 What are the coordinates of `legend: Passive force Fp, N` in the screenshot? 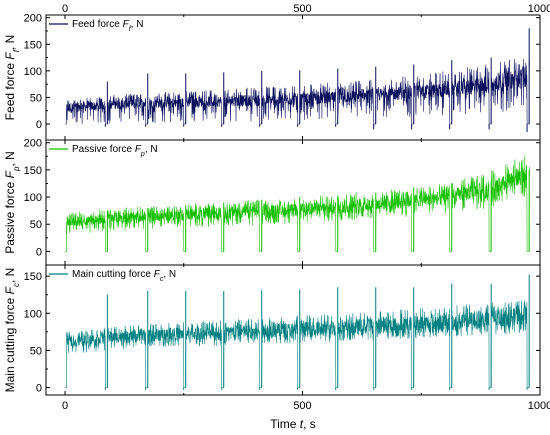 It's located at (103, 151).